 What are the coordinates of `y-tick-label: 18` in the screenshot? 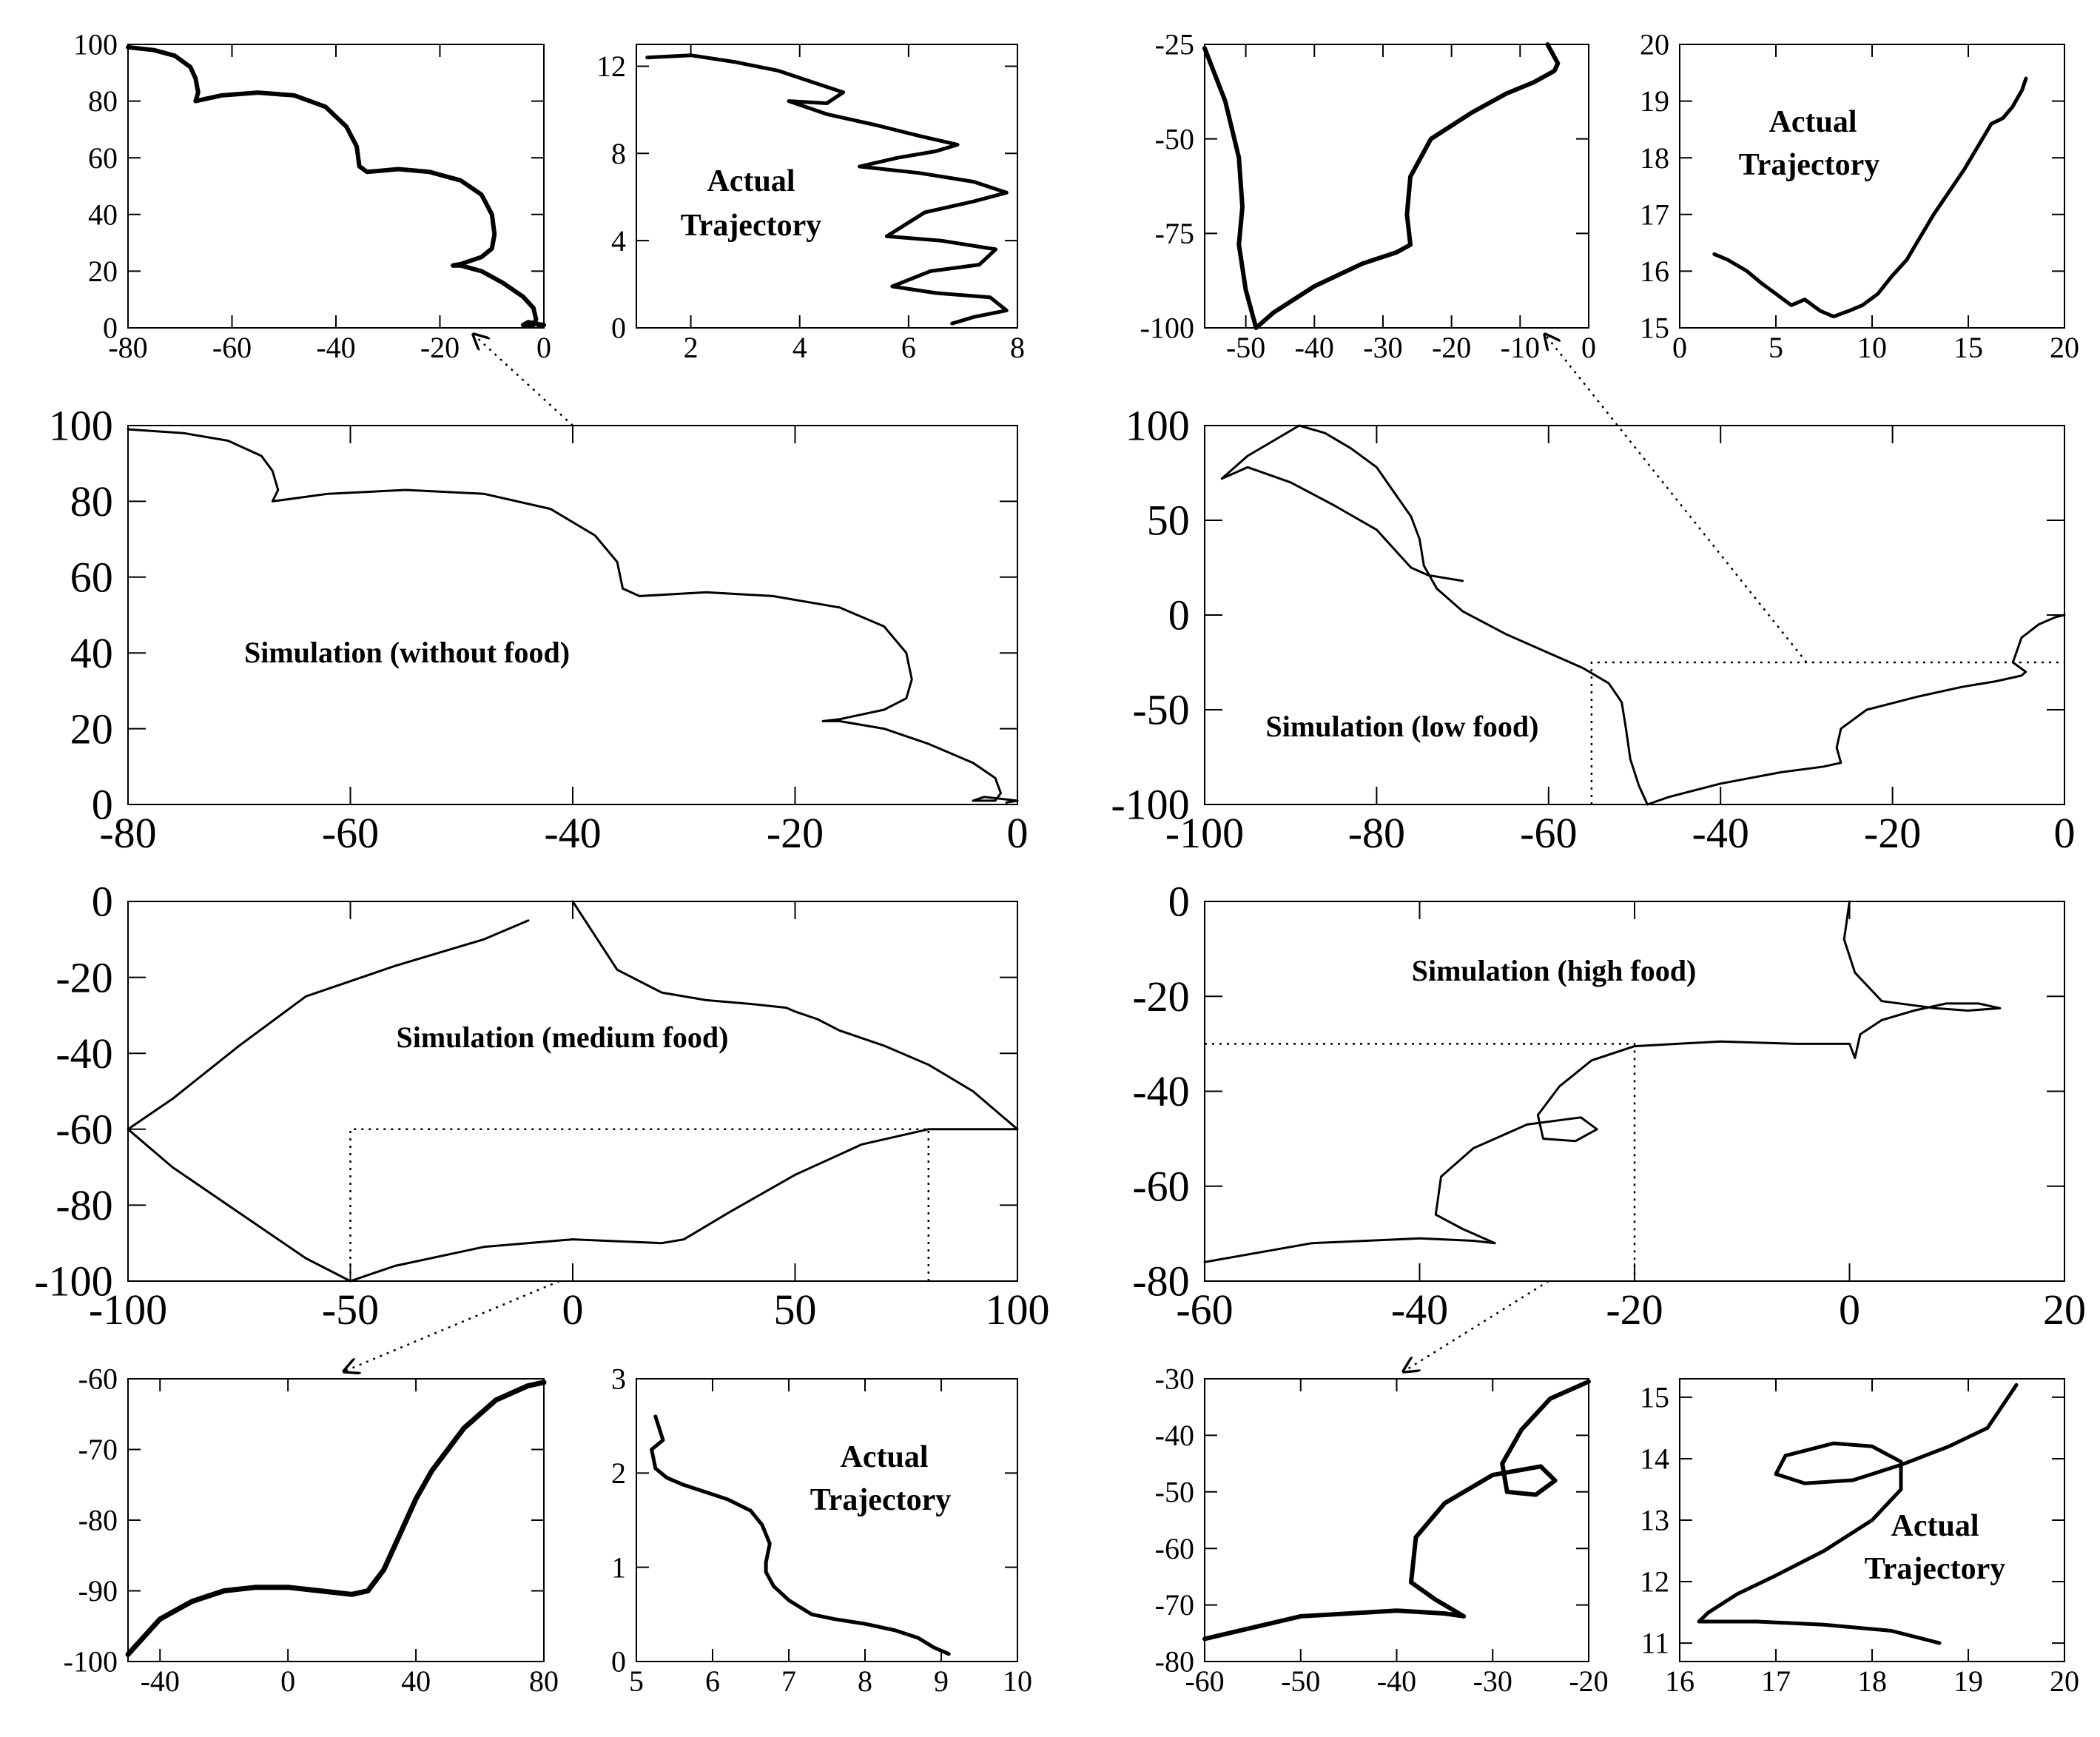 It's located at (1654, 158).